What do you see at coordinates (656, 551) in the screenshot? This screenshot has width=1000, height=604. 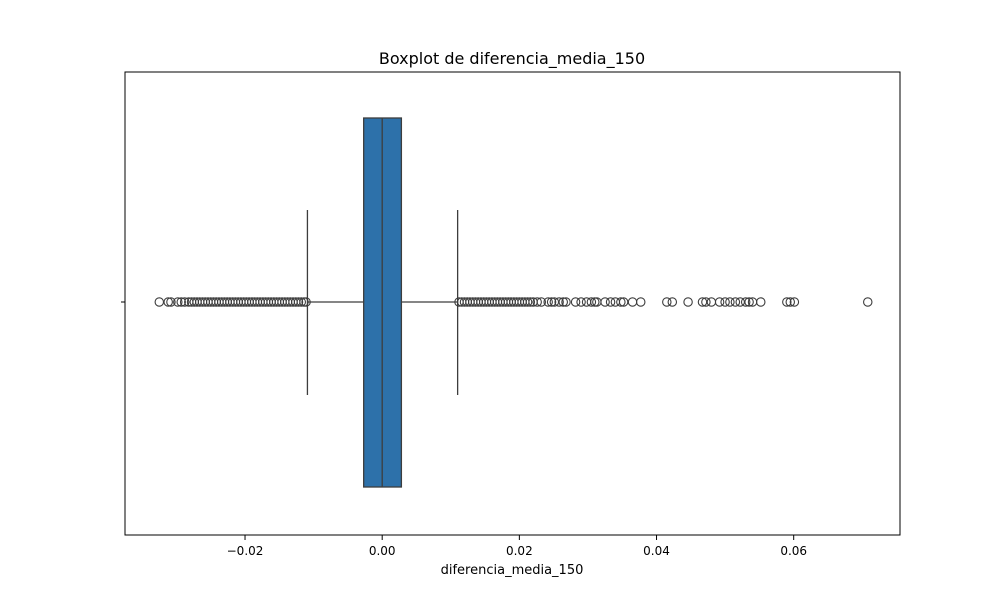 I see `x-tick-label: 0.04` at bounding box center [656, 551].